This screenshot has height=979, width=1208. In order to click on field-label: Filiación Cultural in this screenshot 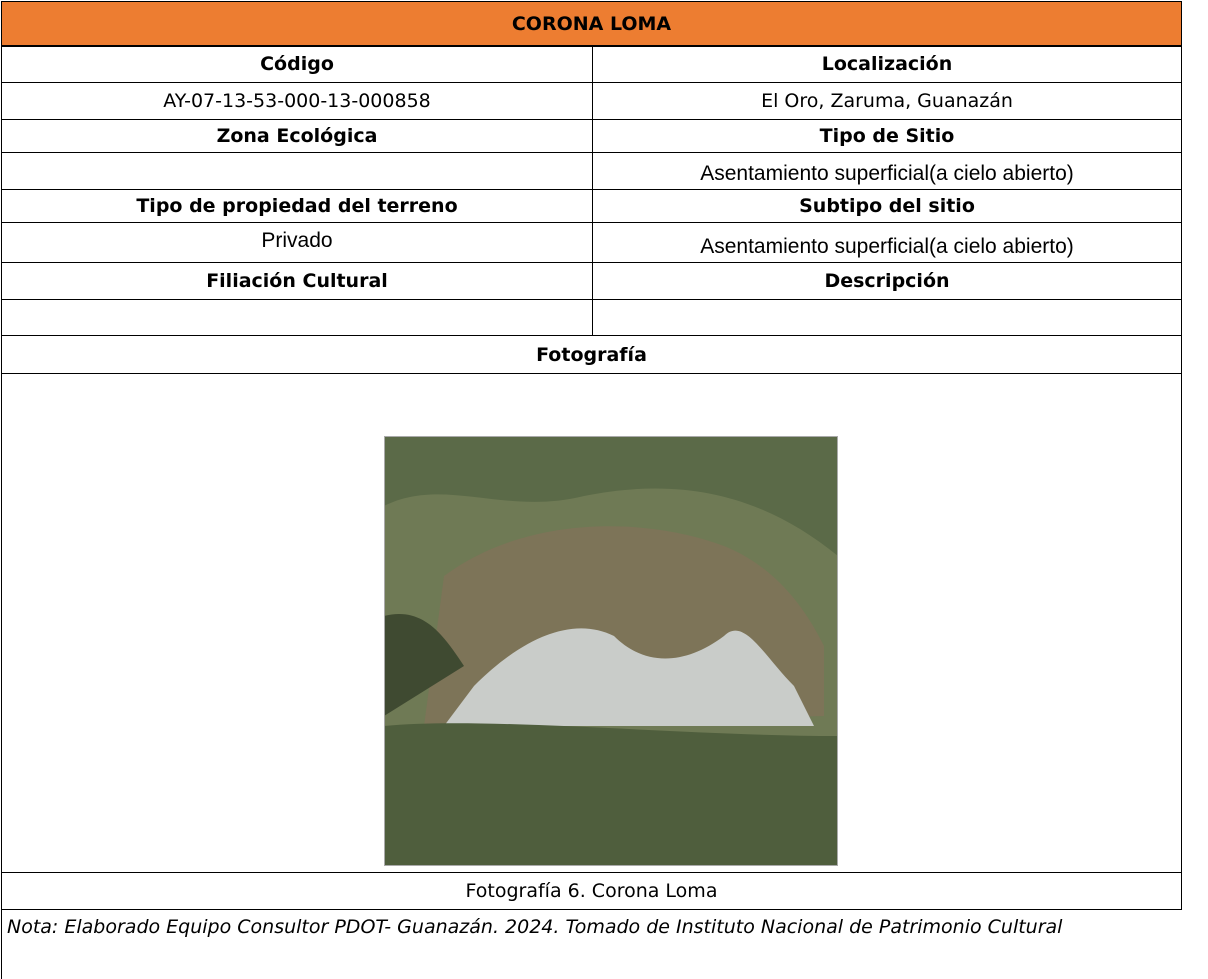, I will do `click(297, 281)`.